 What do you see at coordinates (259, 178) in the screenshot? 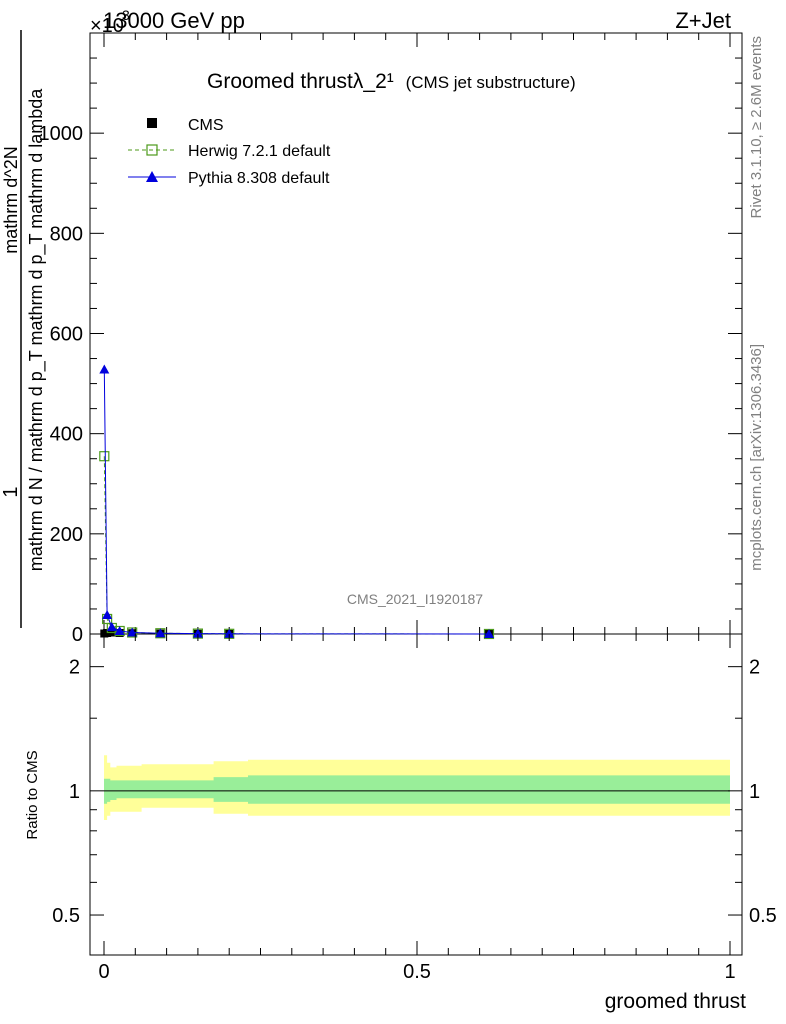
I see `legend-pythia-label: Pythia 8.308 default` at bounding box center [259, 178].